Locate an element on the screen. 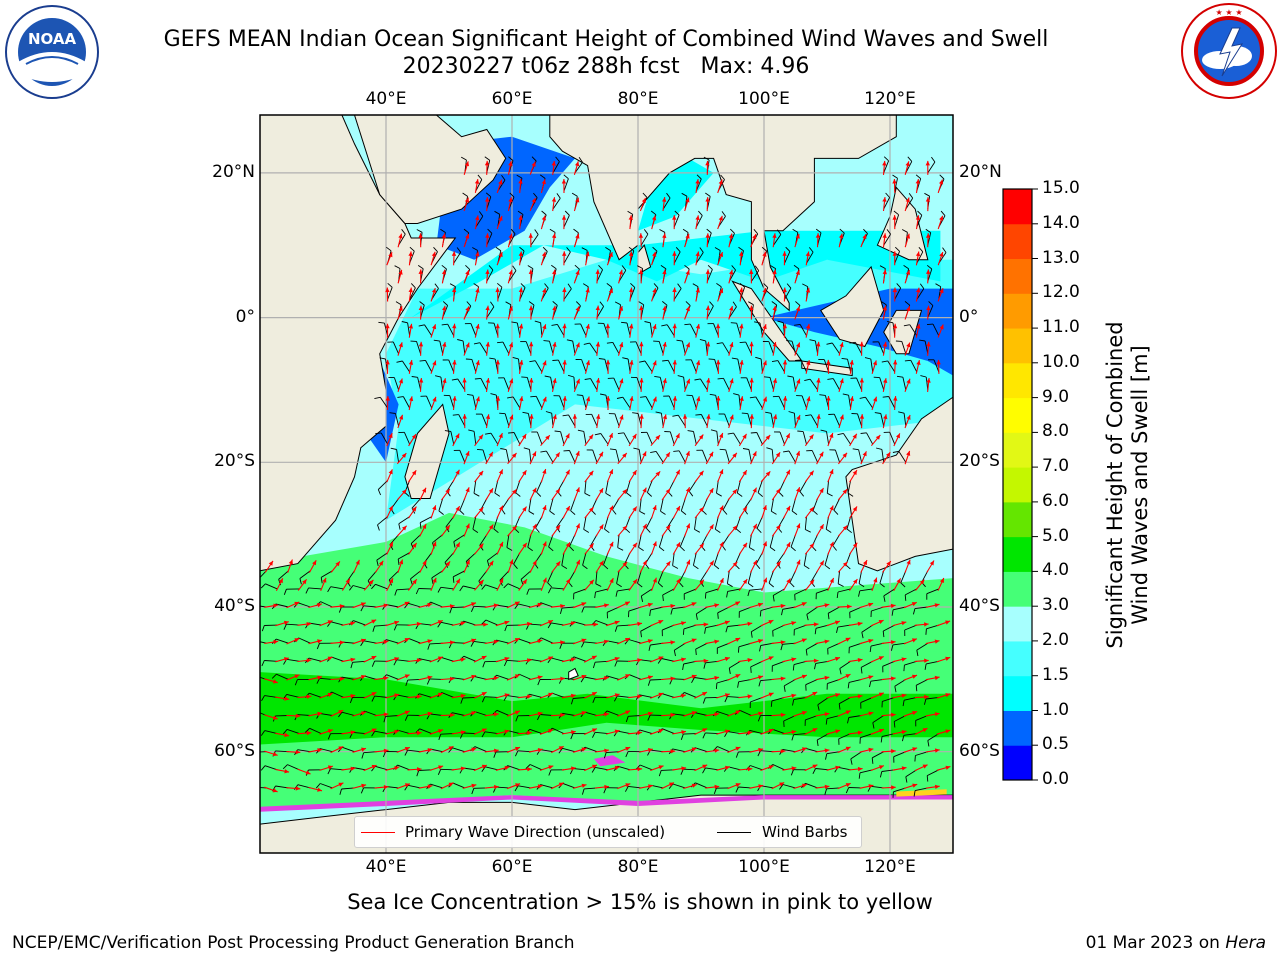 The height and width of the screenshot is (960, 1280). wave-band-bay-of-bengal is located at coordinates (676, 194).